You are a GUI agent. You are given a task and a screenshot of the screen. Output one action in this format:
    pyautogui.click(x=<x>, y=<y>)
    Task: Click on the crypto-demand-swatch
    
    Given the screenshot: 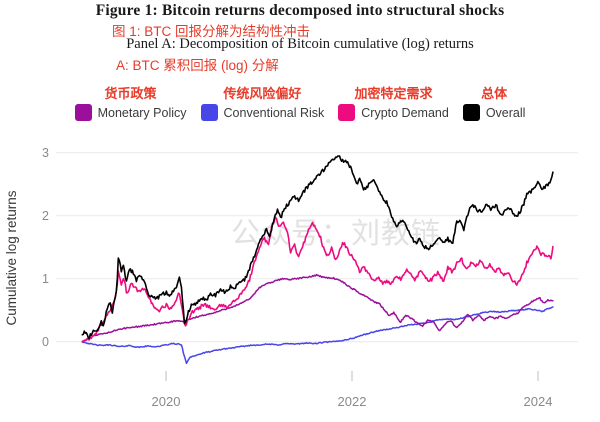 What is the action you would take?
    pyautogui.click(x=347, y=112)
    